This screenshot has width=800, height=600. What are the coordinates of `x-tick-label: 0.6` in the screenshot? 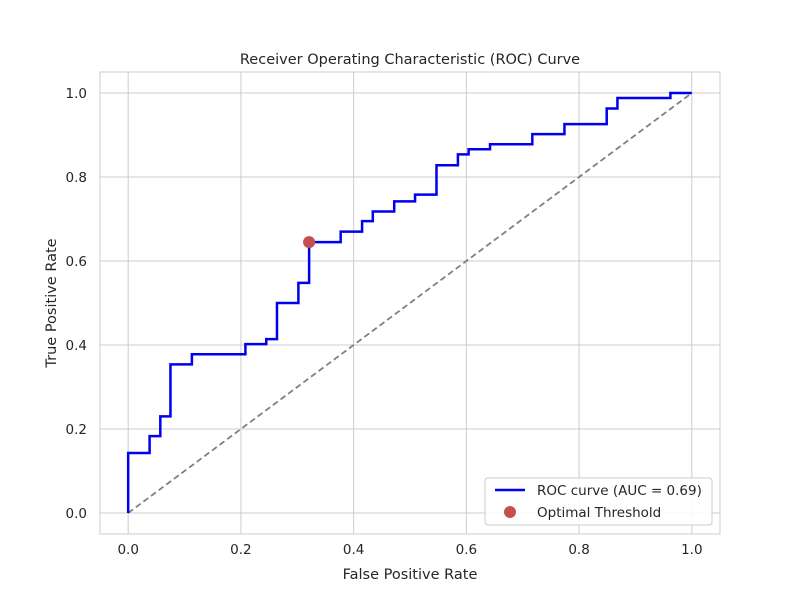 It's located at (466, 550).